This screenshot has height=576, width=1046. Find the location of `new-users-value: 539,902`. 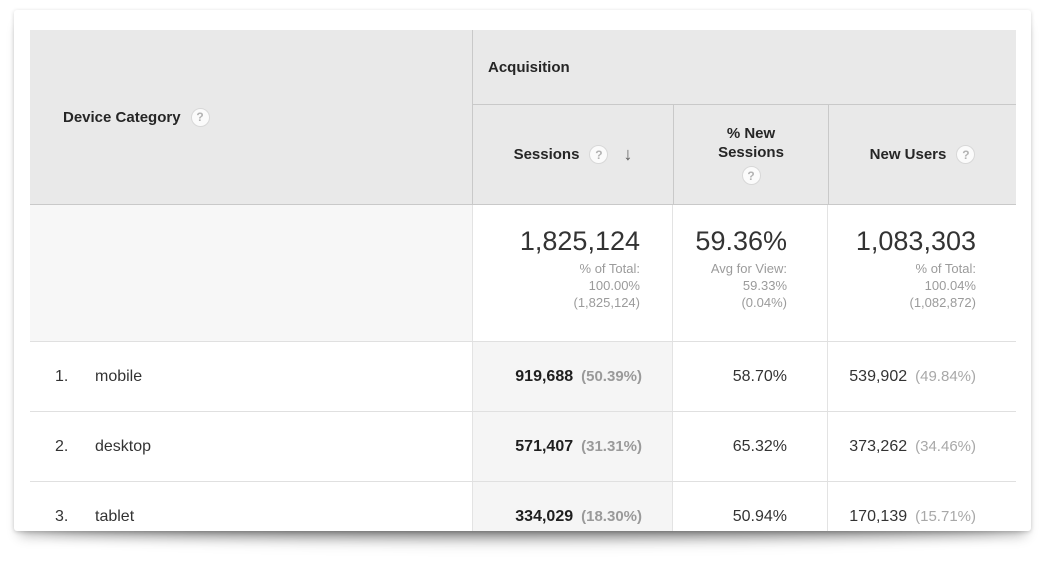

new-users-value: 539,902 is located at coordinates (878, 376).